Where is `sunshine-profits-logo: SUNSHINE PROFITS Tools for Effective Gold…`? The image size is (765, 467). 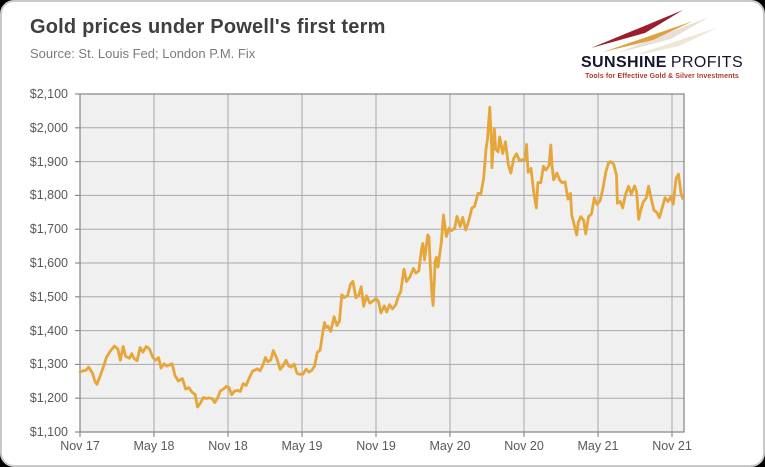 sunshine-profits-logo: SUNSHINE PROFITS Tools for Effective Gold… is located at coordinates (662, 44).